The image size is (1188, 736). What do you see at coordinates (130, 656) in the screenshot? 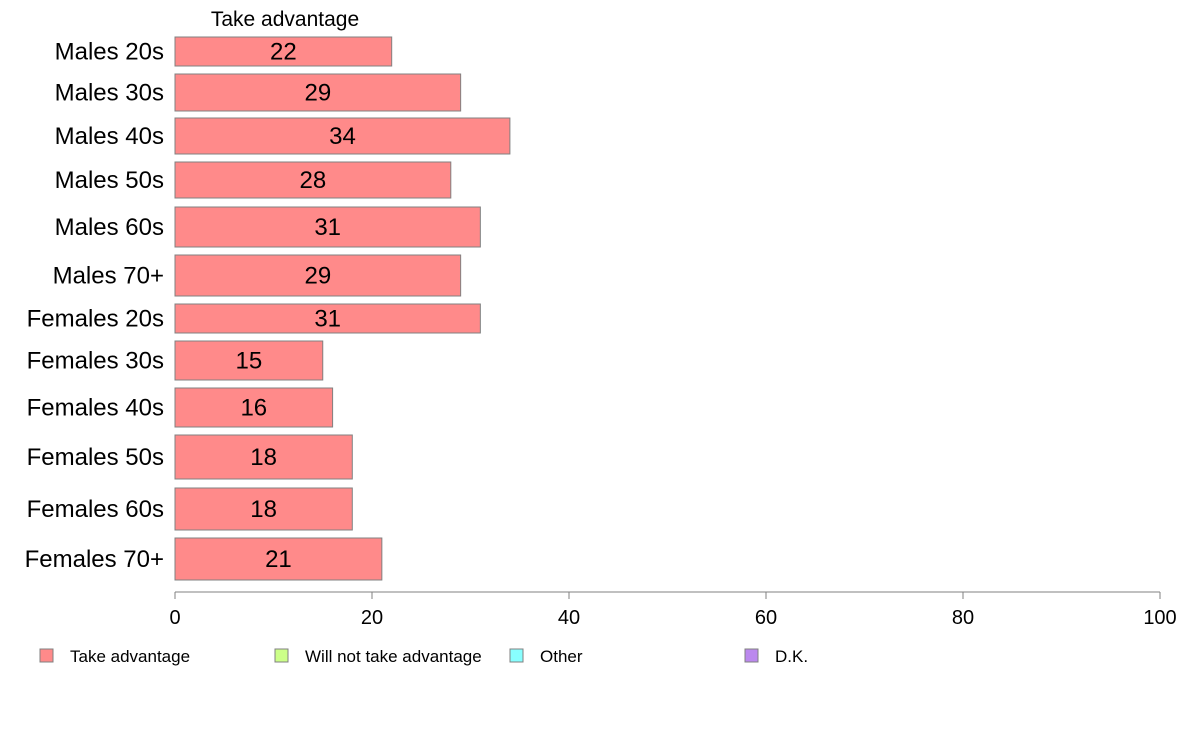
I see `legend-label: Take advantage` at bounding box center [130, 656].